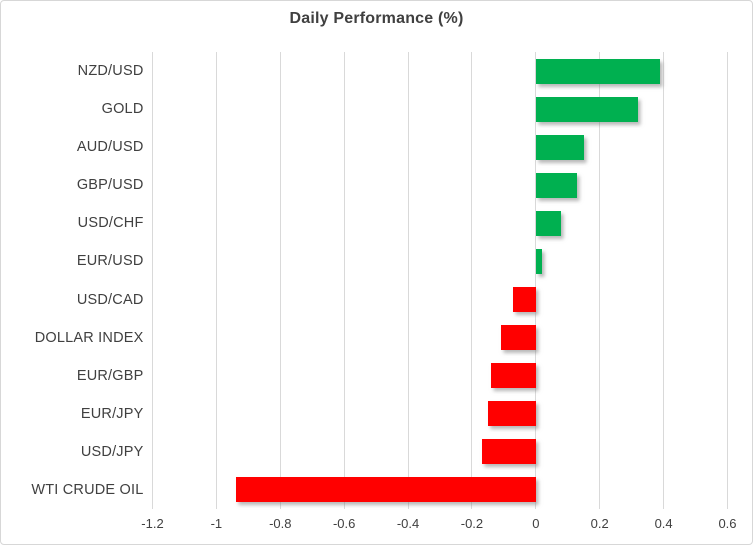 This screenshot has height=545, width=753. What do you see at coordinates (518, 338) in the screenshot?
I see `bar-dollar-index` at bounding box center [518, 338].